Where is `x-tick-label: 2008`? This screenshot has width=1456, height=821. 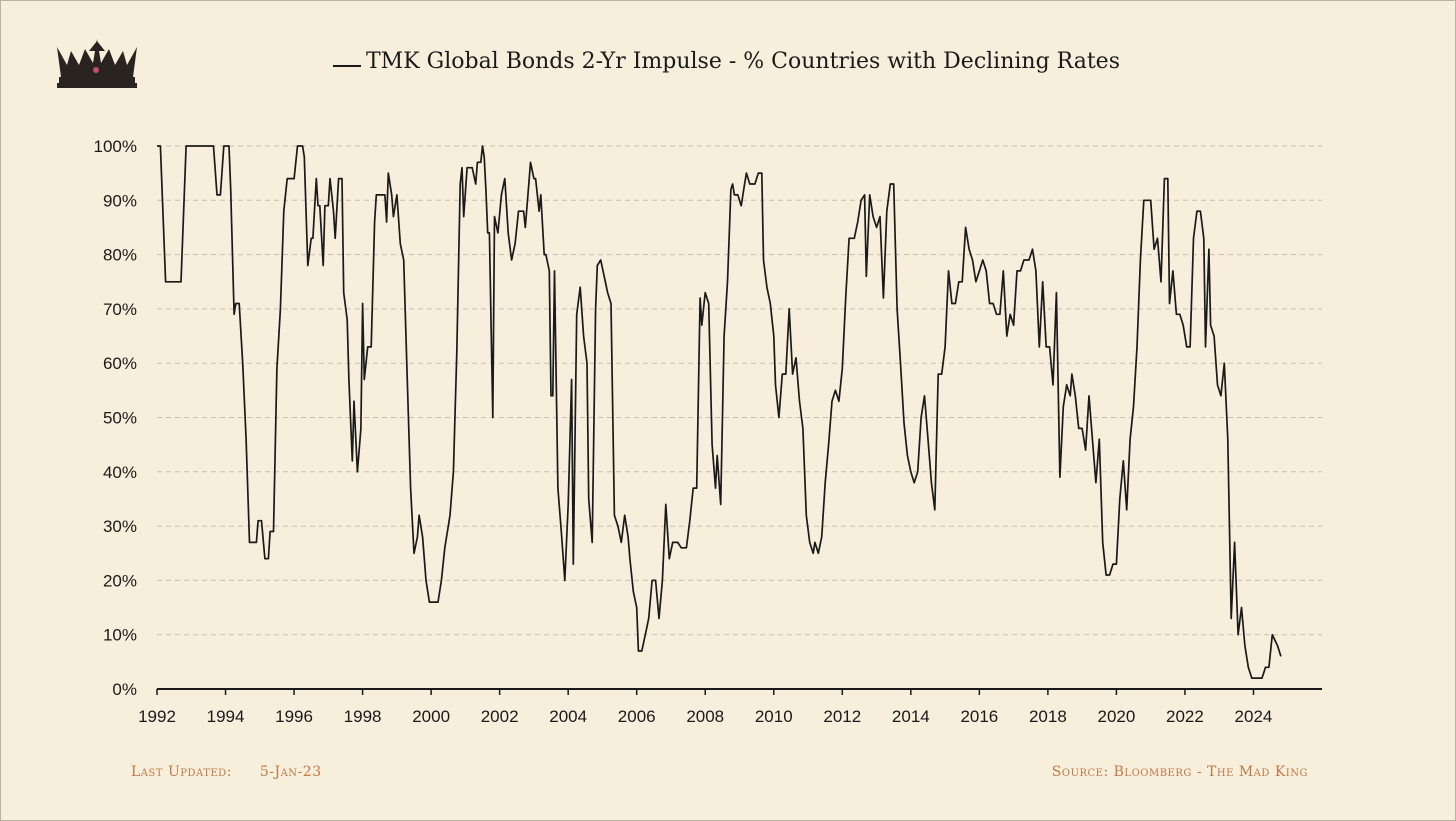
x-tick-label: 2008 is located at coordinates (705, 716).